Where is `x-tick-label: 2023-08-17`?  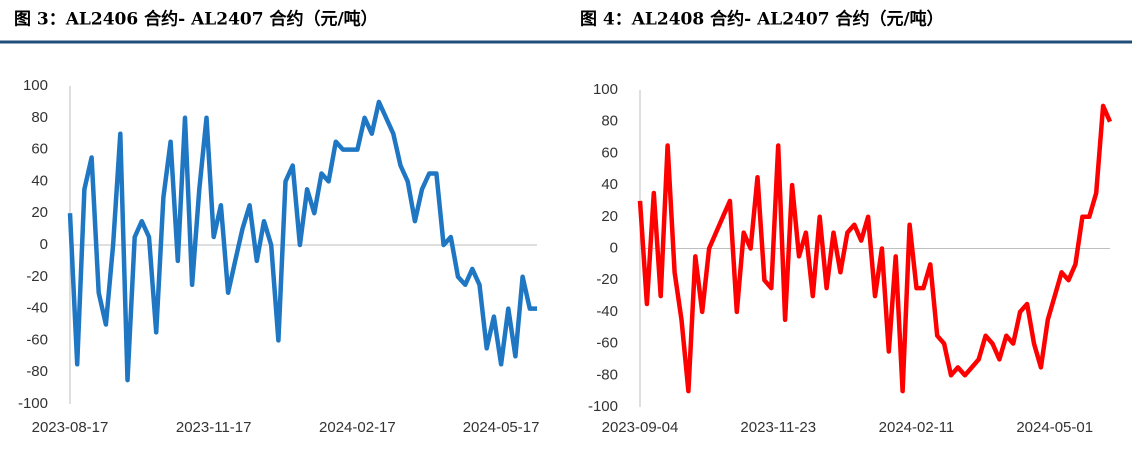
x-tick-label: 2023-08-17 is located at coordinates (70, 427).